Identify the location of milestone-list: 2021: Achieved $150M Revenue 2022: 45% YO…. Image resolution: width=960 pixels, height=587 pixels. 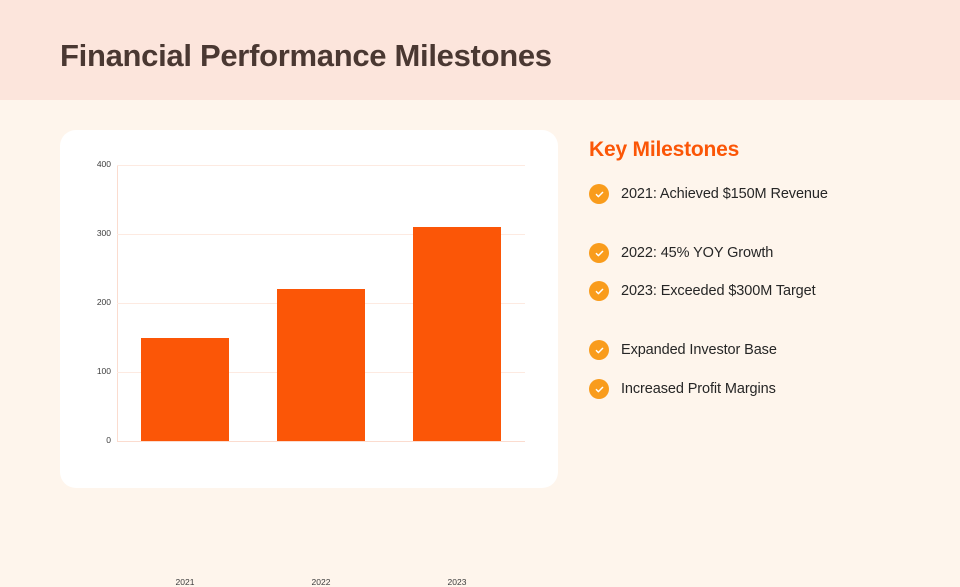
(754, 294).